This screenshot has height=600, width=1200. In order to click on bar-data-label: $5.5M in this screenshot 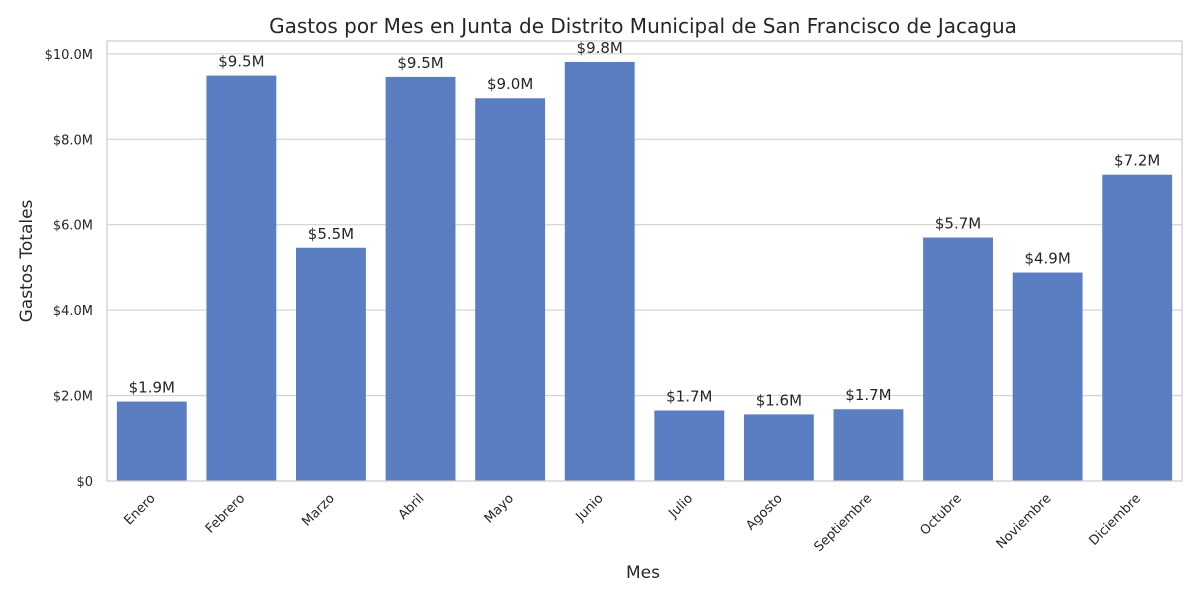, I will do `click(331, 234)`.